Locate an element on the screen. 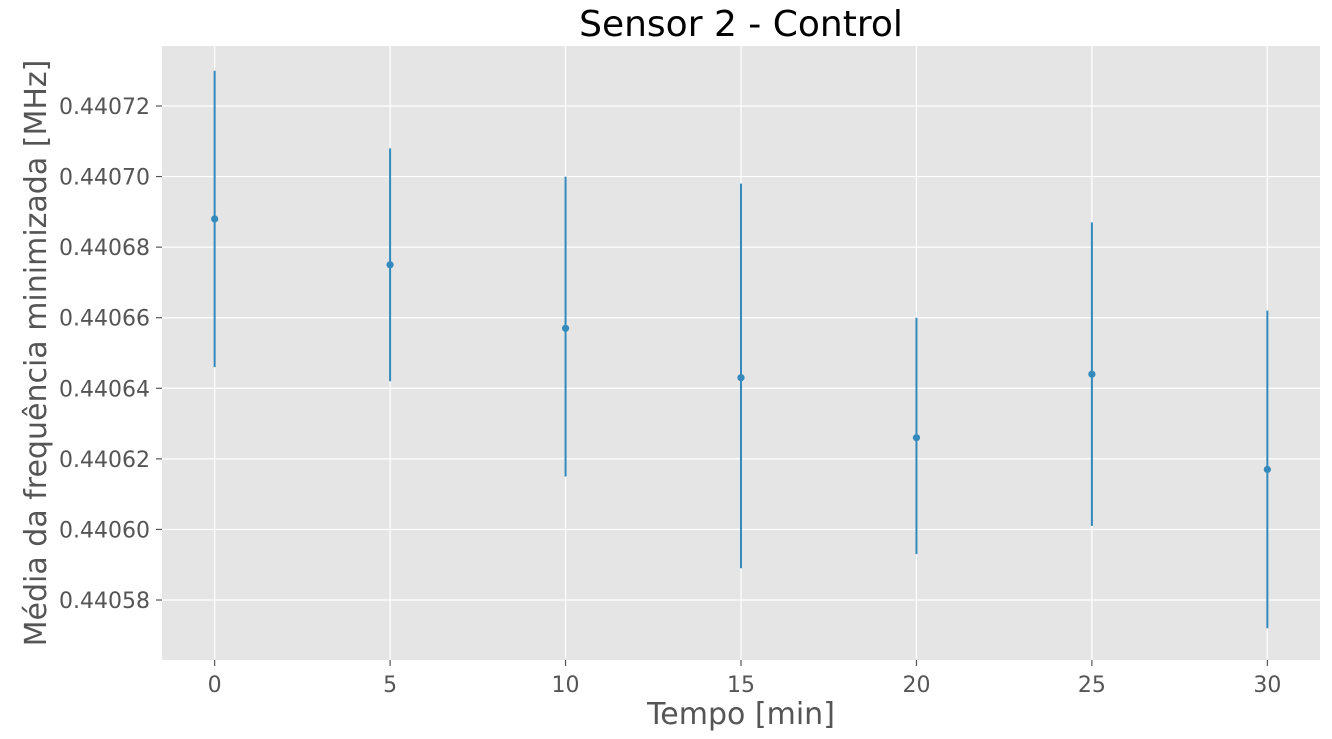 The image size is (1332, 739). x-tick-label: 10 is located at coordinates (566, 685).